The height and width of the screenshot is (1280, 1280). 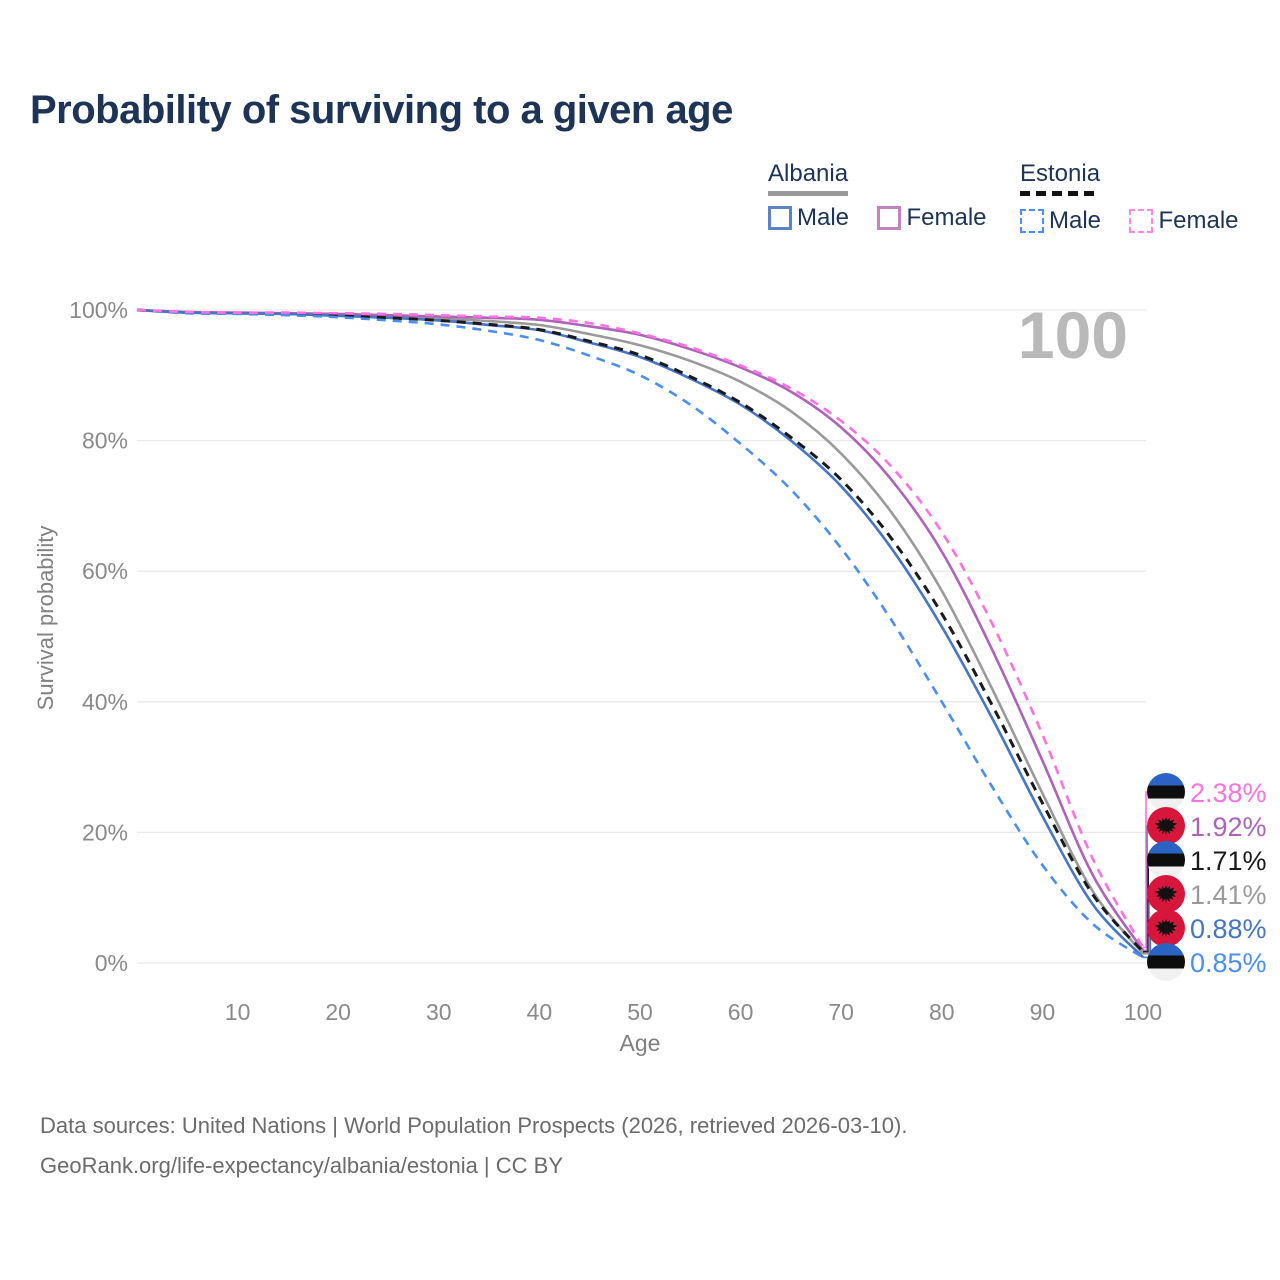 What do you see at coordinates (1141, 221) in the screenshot?
I see `estonia-female-swatch-icon` at bounding box center [1141, 221].